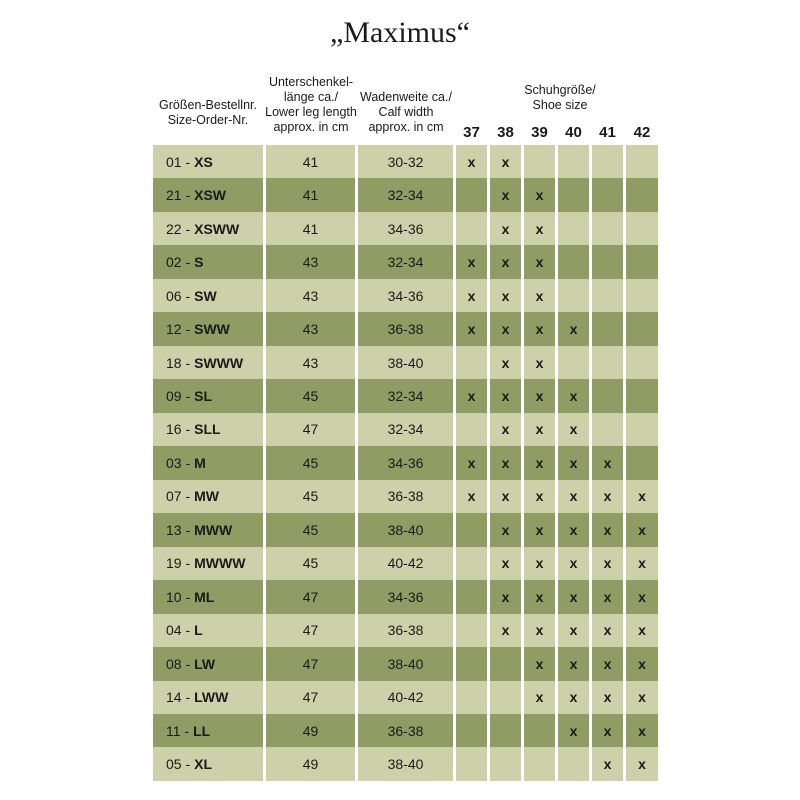 The image size is (800, 800). I want to click on leg-cell: 45, so click(310, 496).